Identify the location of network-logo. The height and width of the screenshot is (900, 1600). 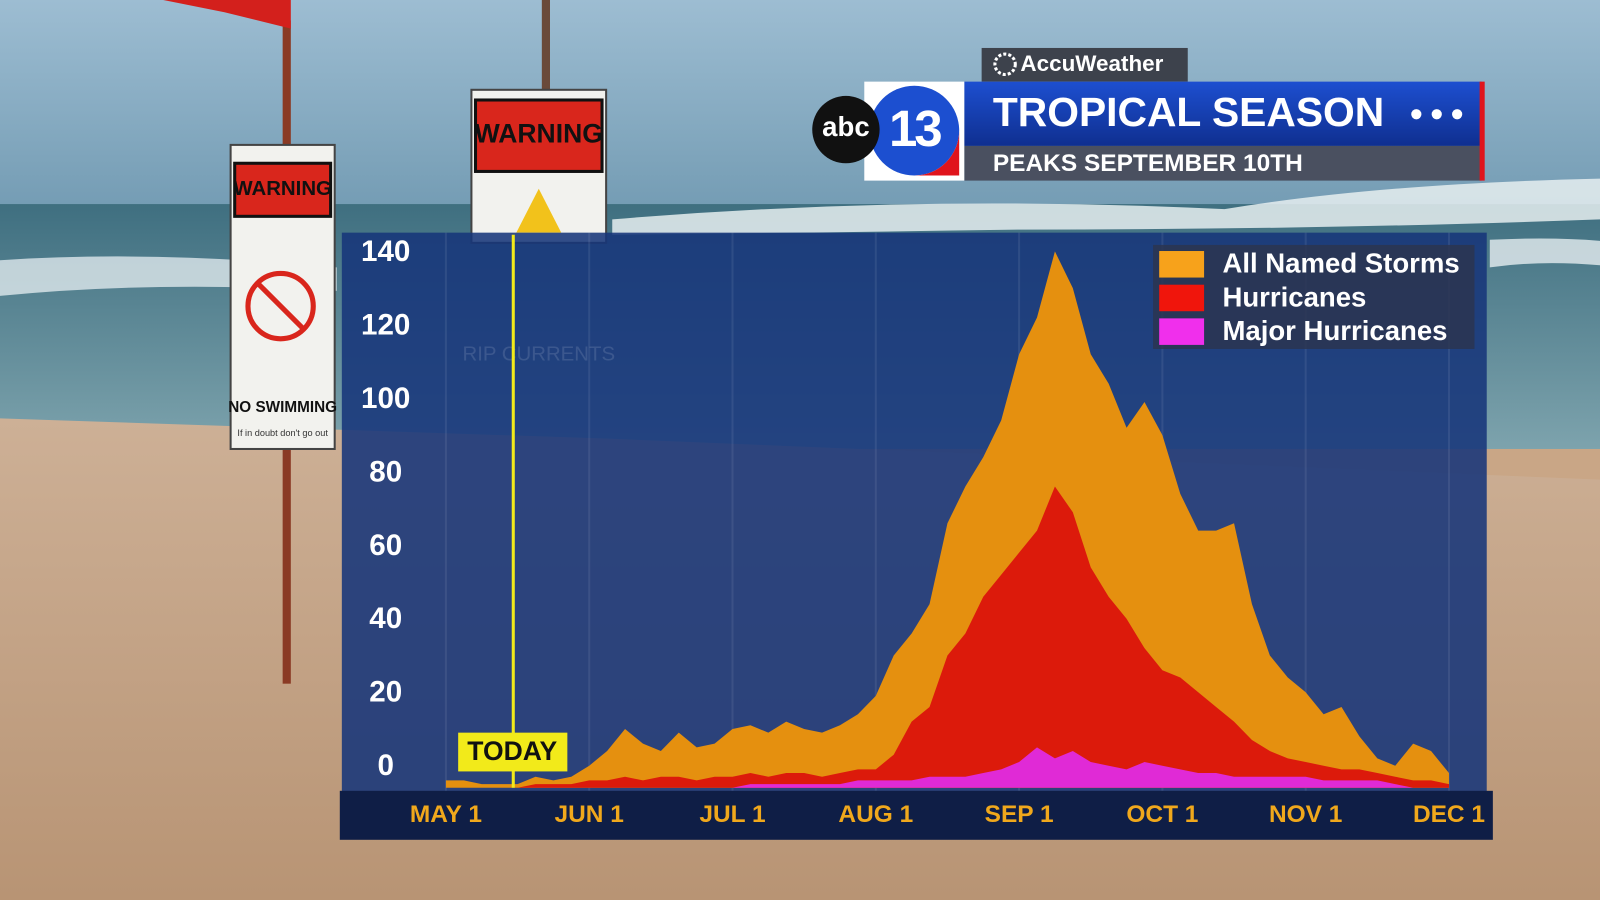
(846, 129).